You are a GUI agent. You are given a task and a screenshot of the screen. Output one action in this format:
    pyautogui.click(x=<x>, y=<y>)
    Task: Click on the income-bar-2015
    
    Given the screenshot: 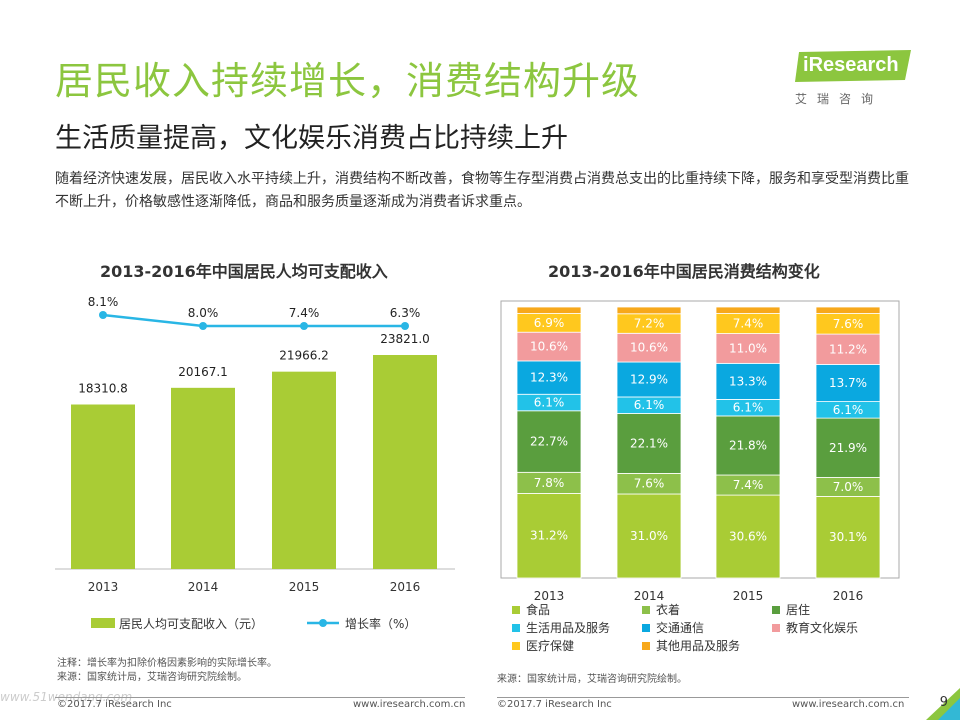 What is the action you would take?
    pyautogui.click(x=304, y=470)
    